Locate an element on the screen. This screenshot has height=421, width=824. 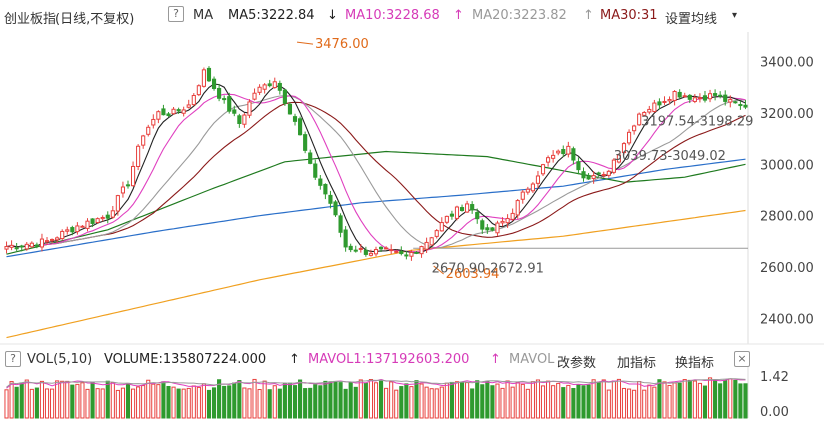
mavol2-line is located at coordinates (376, 383).